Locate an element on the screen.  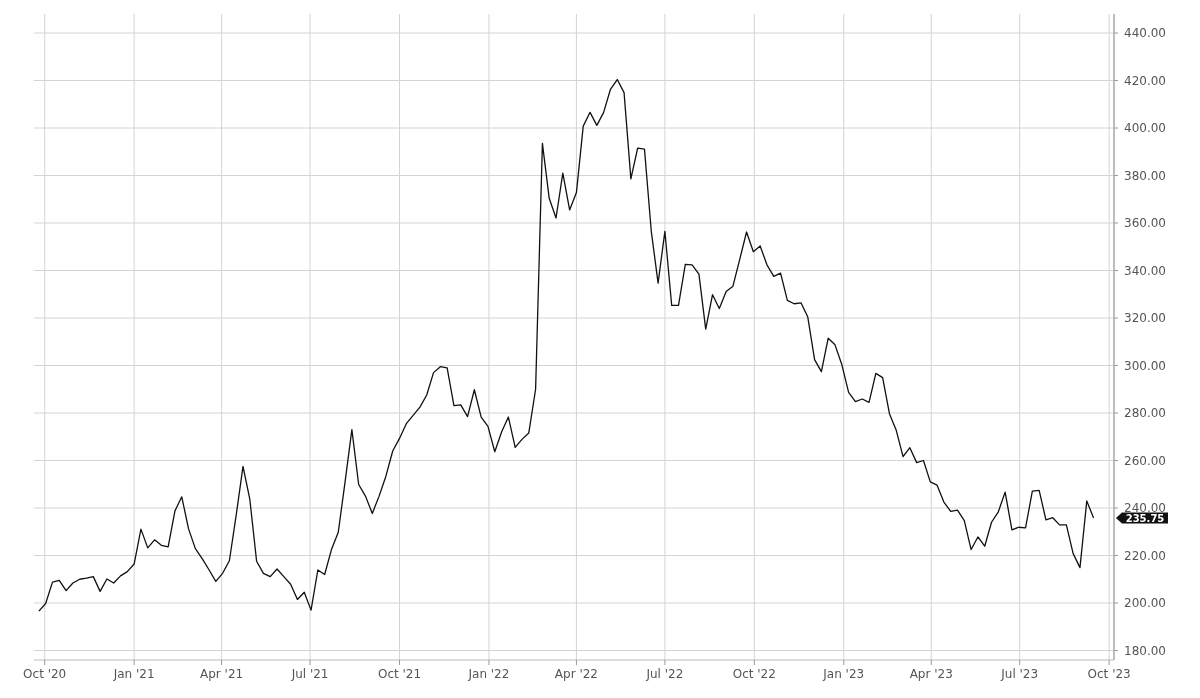
x-tick-label: Jan '21 is located at coordinates (133, 674).